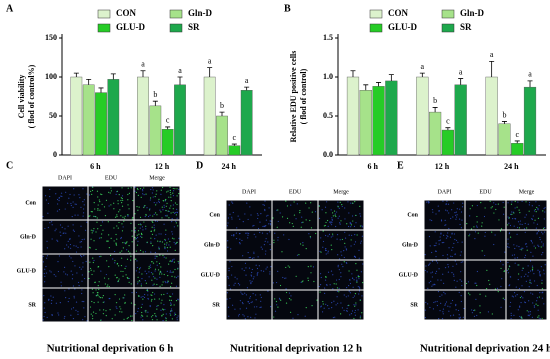 The height and width of the screenshot is (359, 550). Describe the element at coordinates (65, 178) in the screenshot. I see `column-label: DAPI` at that location.